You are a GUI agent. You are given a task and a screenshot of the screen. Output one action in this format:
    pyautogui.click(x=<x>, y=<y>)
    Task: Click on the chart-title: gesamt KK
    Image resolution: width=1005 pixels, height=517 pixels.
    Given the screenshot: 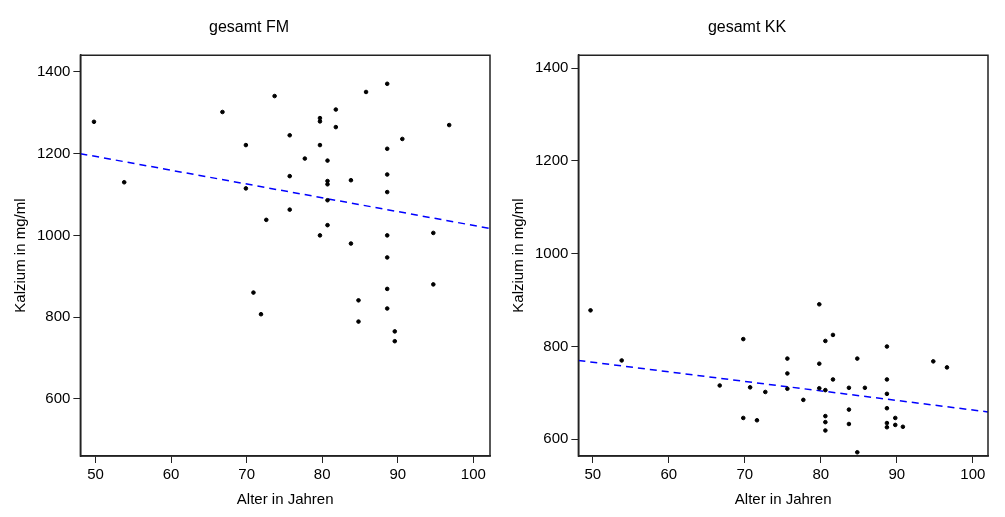 What is the action you would take?
    pyautogui.click(x=747, y=27)
    